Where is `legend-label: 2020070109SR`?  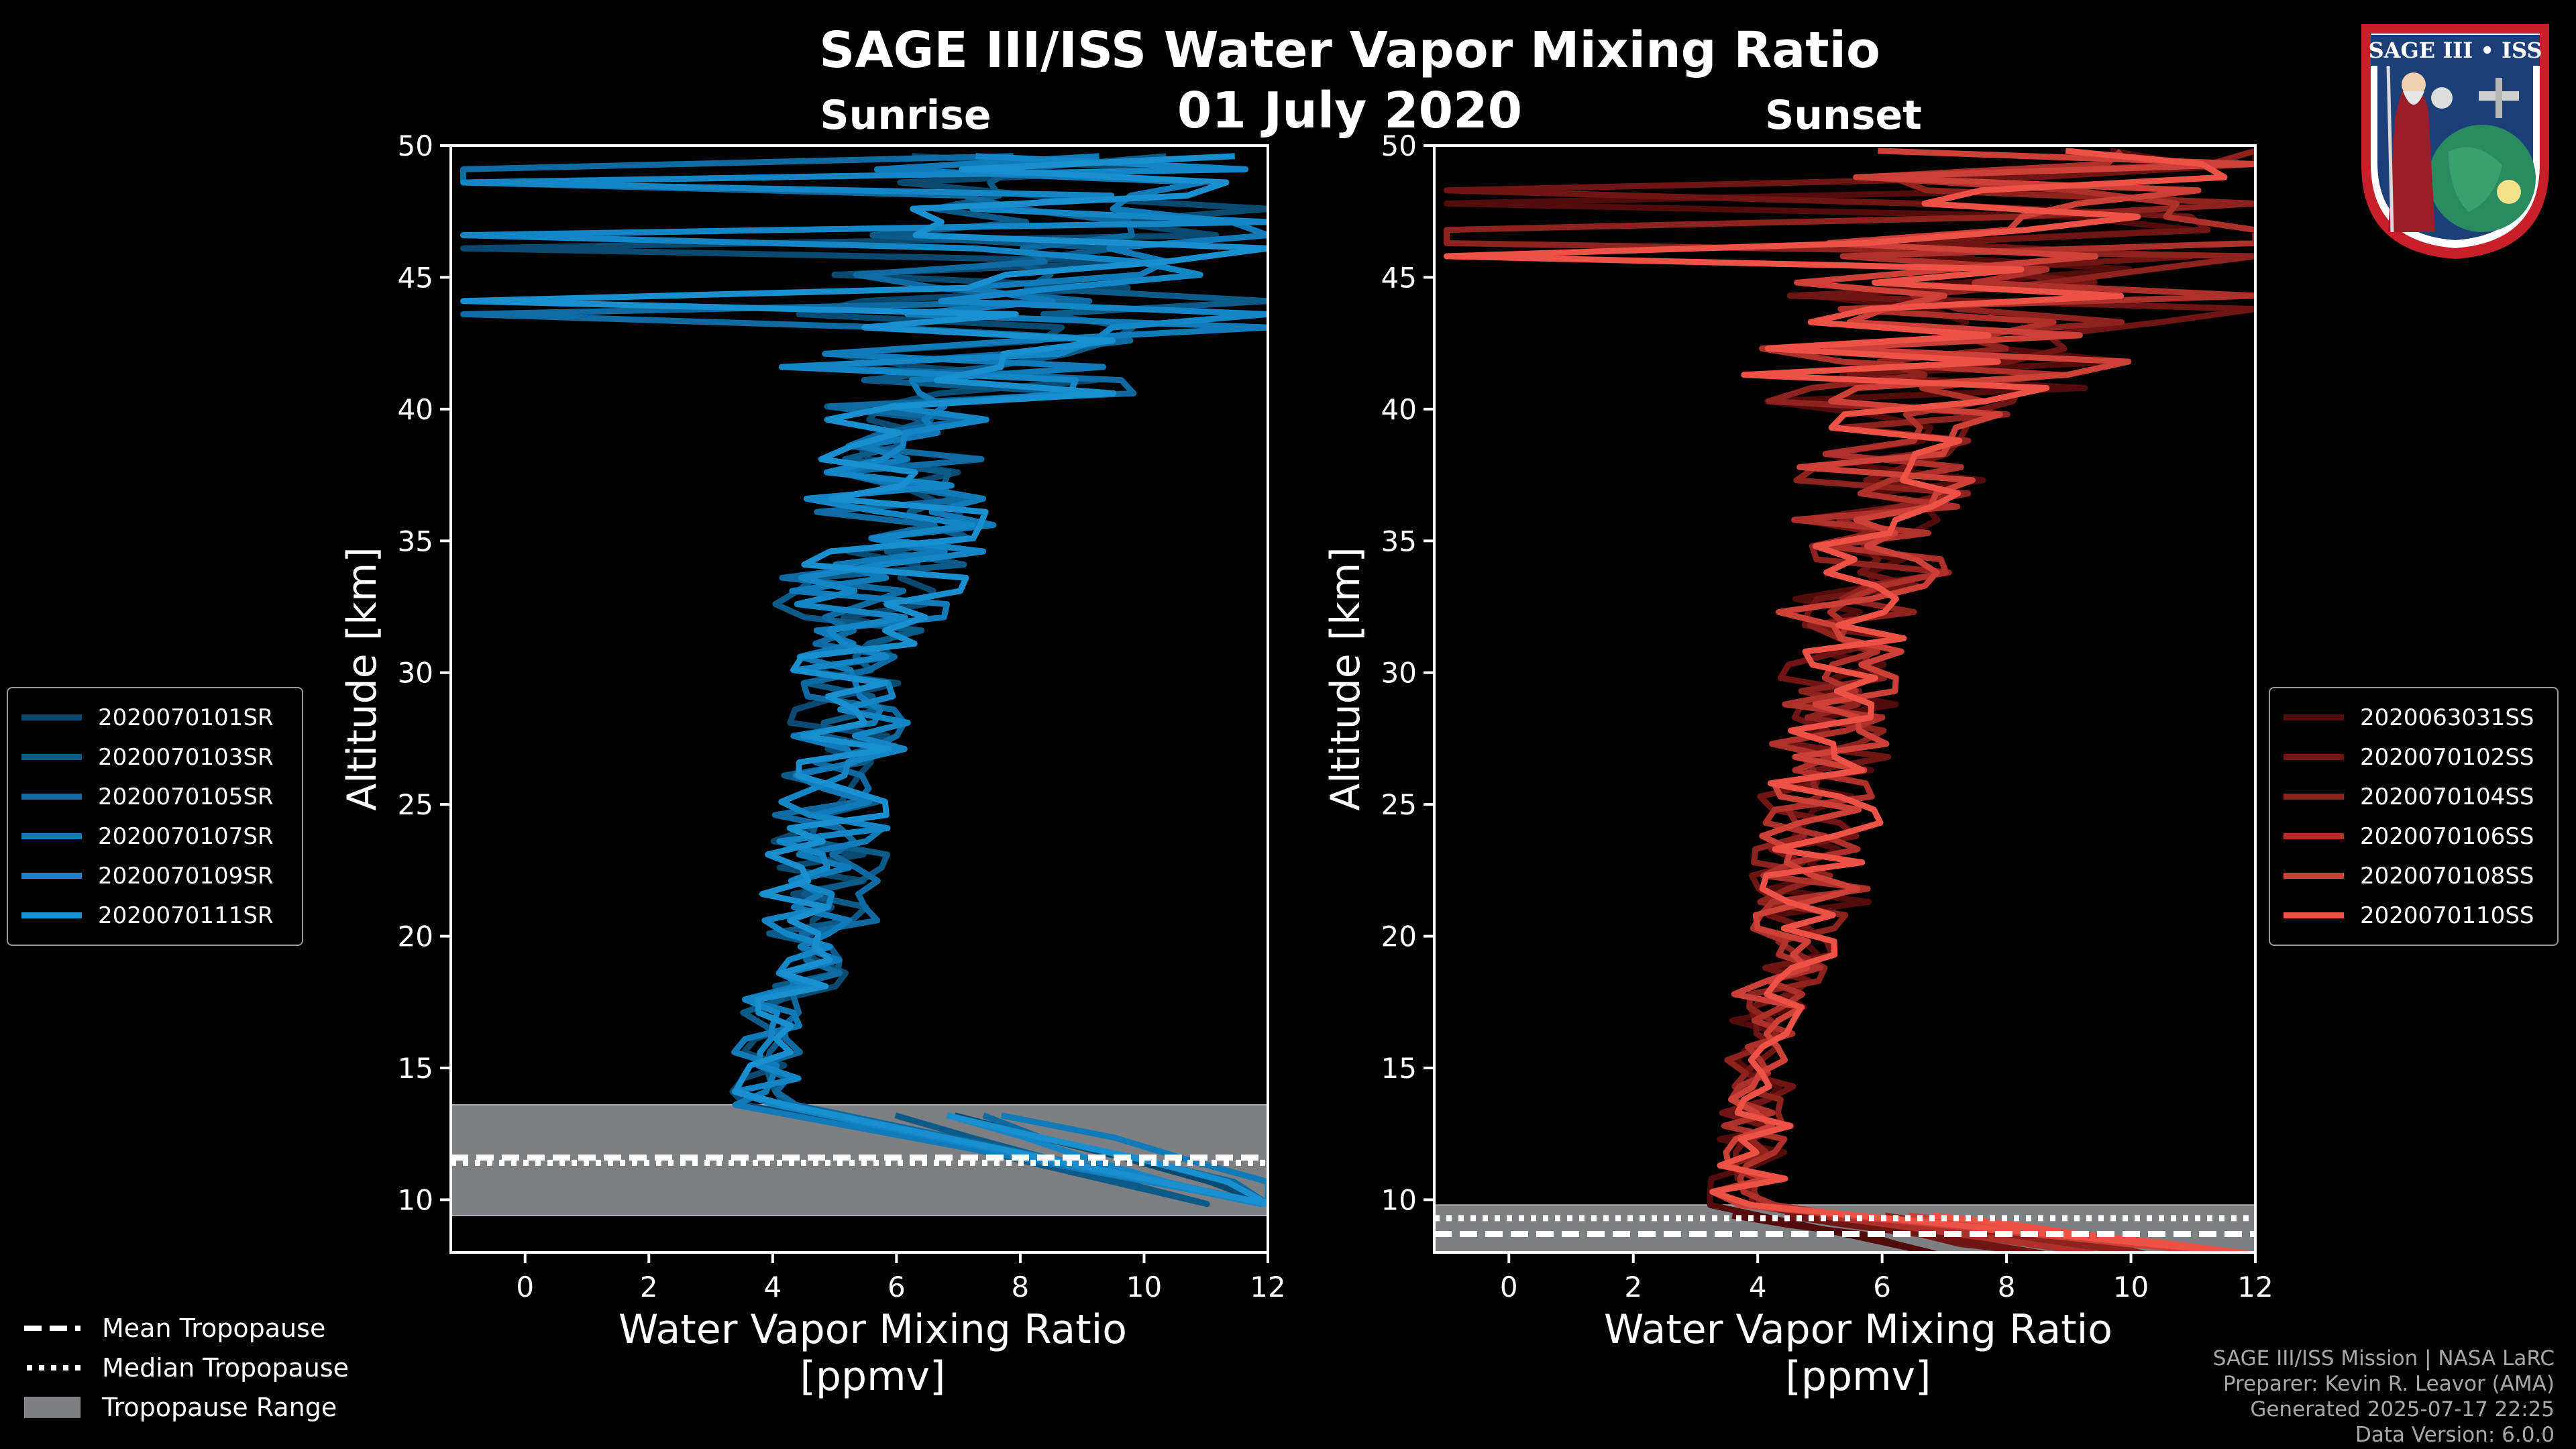 legend-label: 2020070109SR is located at coordinates (186, 876).